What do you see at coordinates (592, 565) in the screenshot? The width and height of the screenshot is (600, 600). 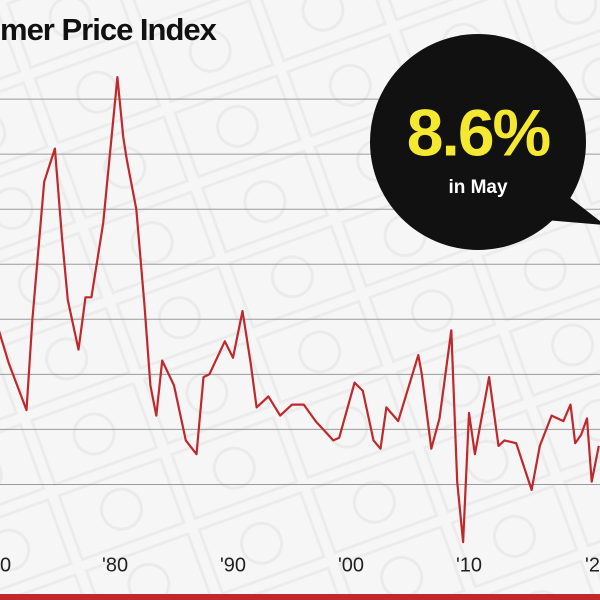 I see `x-tick-label: '2` at bounding box center [592, 565].